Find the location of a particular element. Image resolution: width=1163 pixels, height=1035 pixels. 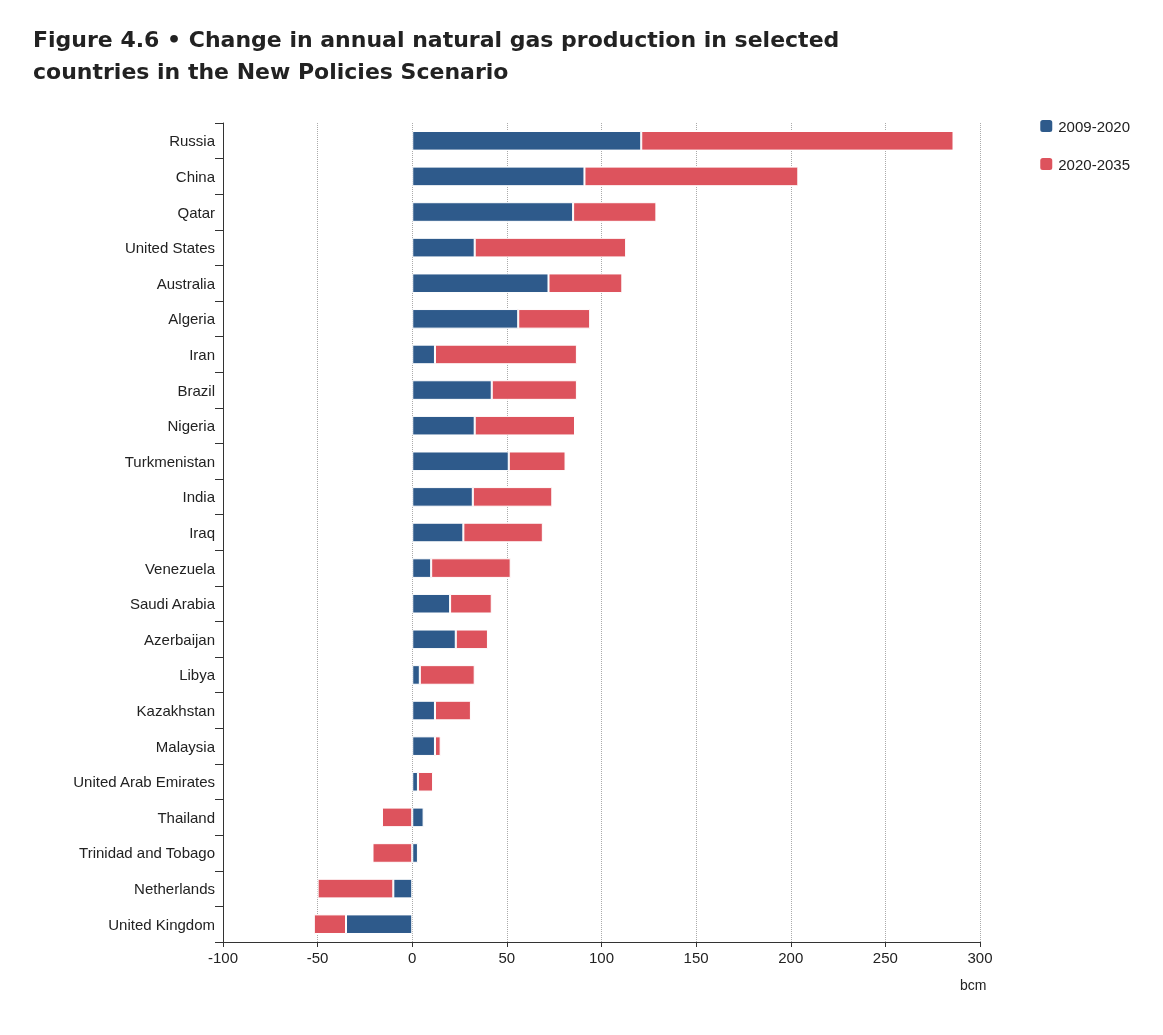

x-tick-label: 50 is located at coordinates (507, 957).